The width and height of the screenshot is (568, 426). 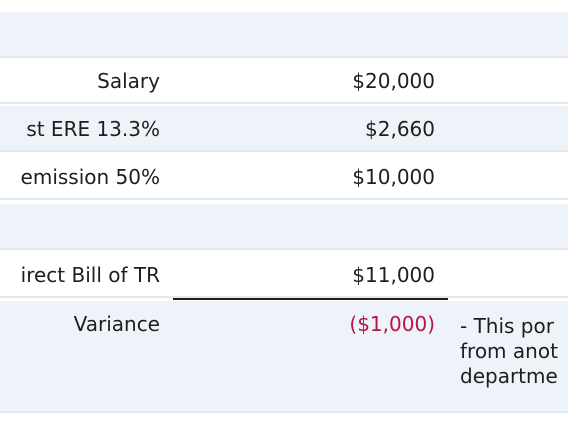 What do you see at coordinates (284, 227) in the screenshot?
I see `table-row-blank` at bounding box center [284, 227].